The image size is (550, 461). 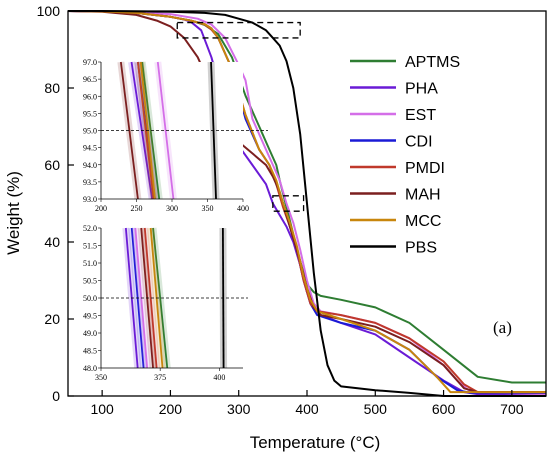 What do you see at coordinates (405, 155) in the screenshot?
I see `legend: APTMS PHA EST CDI PMDI MAH MCC PBS` at bounding box center [405, 155].